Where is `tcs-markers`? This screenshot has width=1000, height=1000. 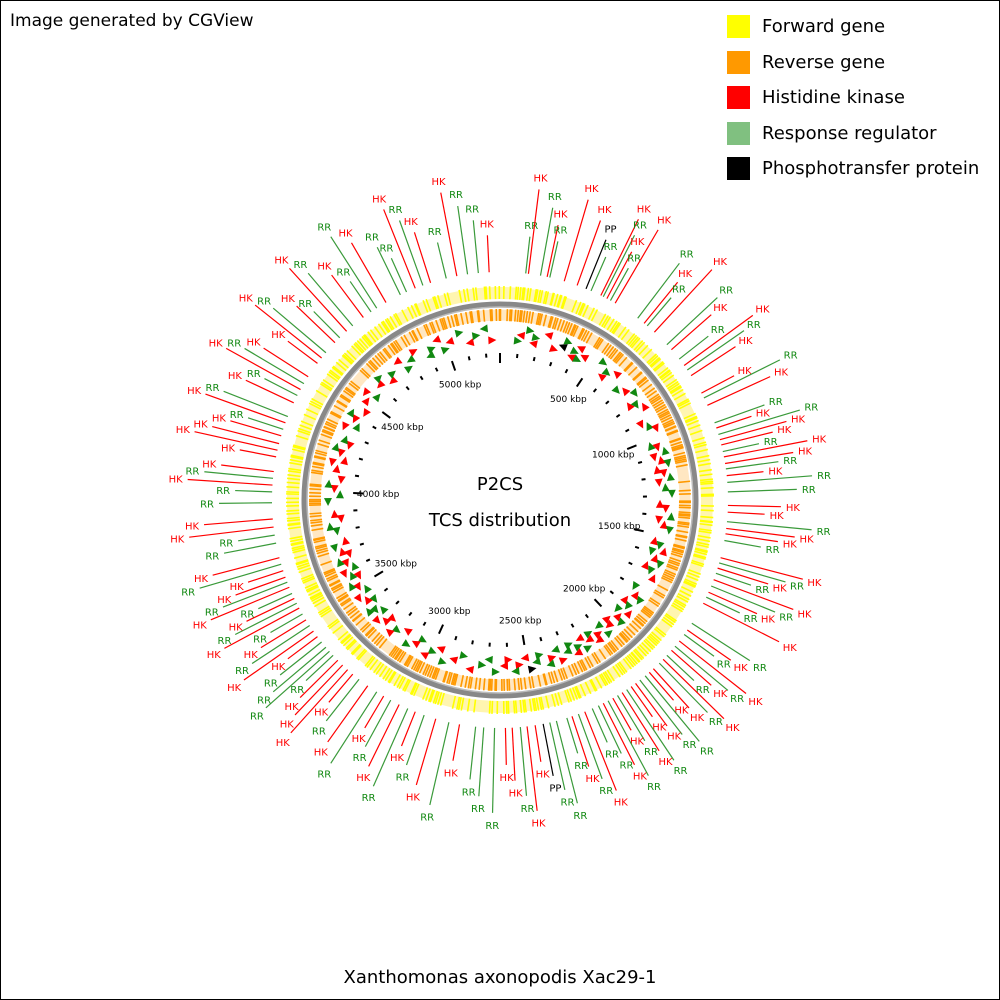 tcs-markers is located at coordinates (499, 500).